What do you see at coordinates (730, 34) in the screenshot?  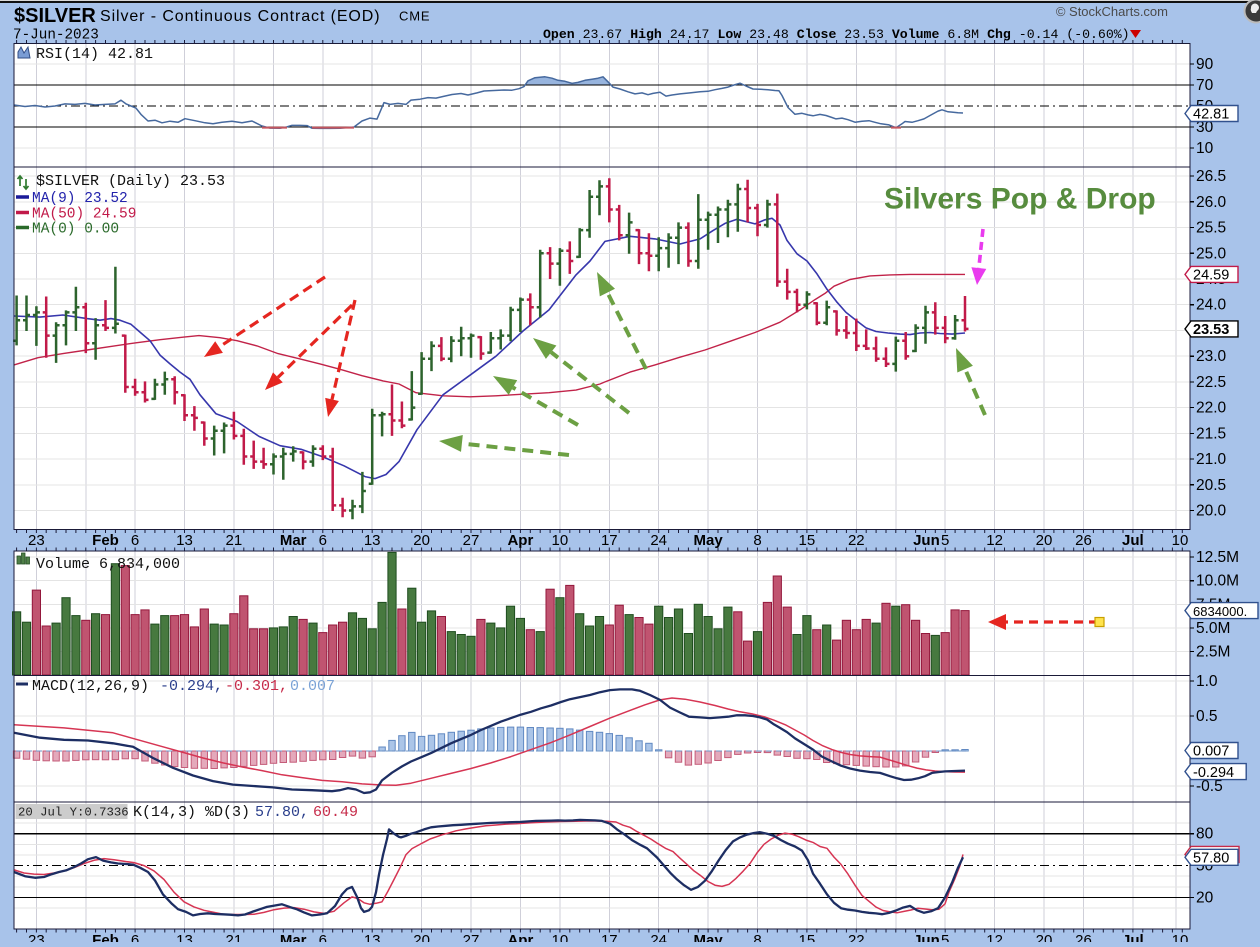 I see `svg-text: Low` at bounding box center [730, 34].